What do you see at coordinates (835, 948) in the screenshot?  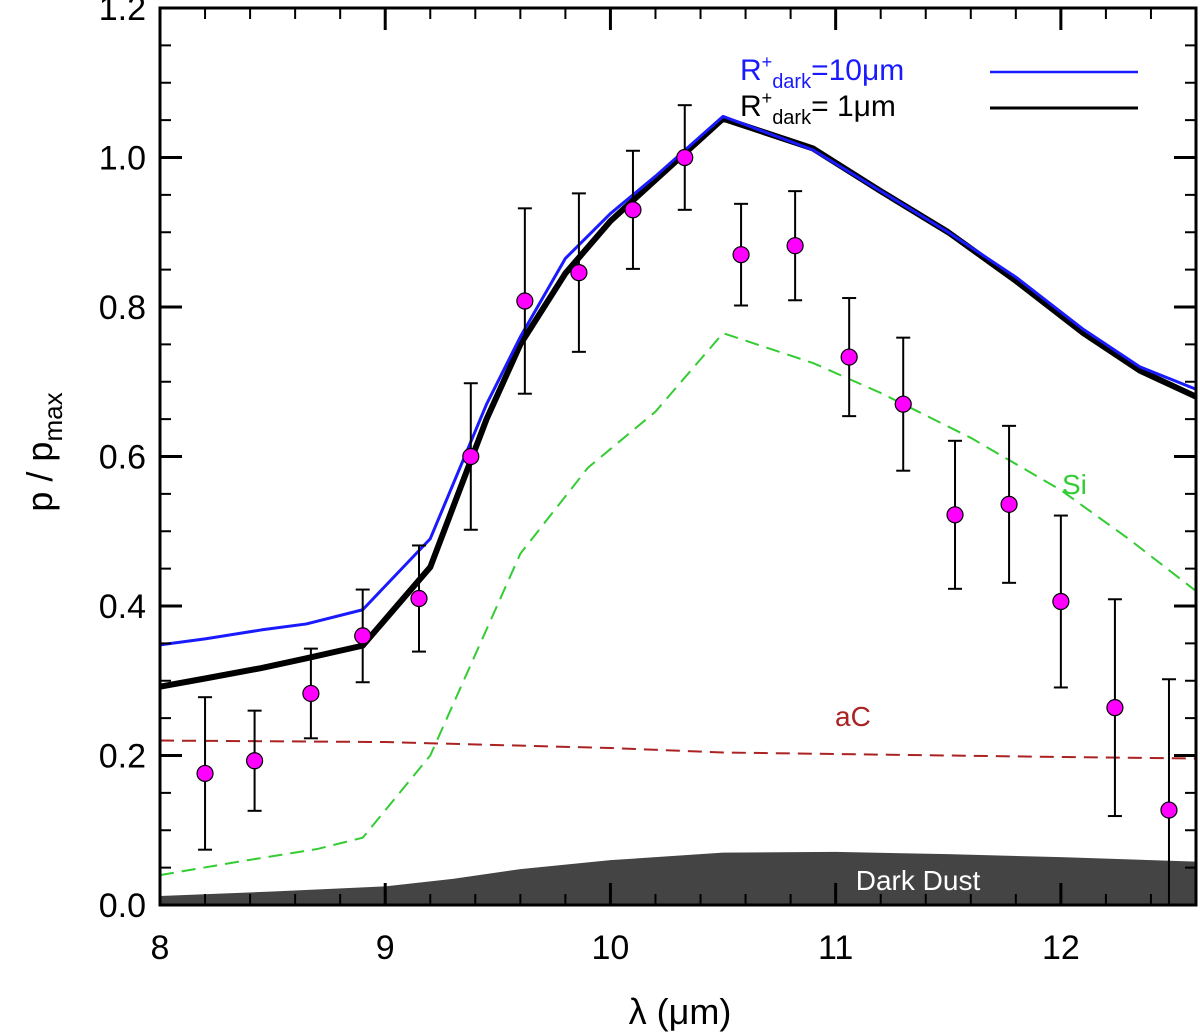 I see `x-tick-label: 11` at bounding box center [835, 948].